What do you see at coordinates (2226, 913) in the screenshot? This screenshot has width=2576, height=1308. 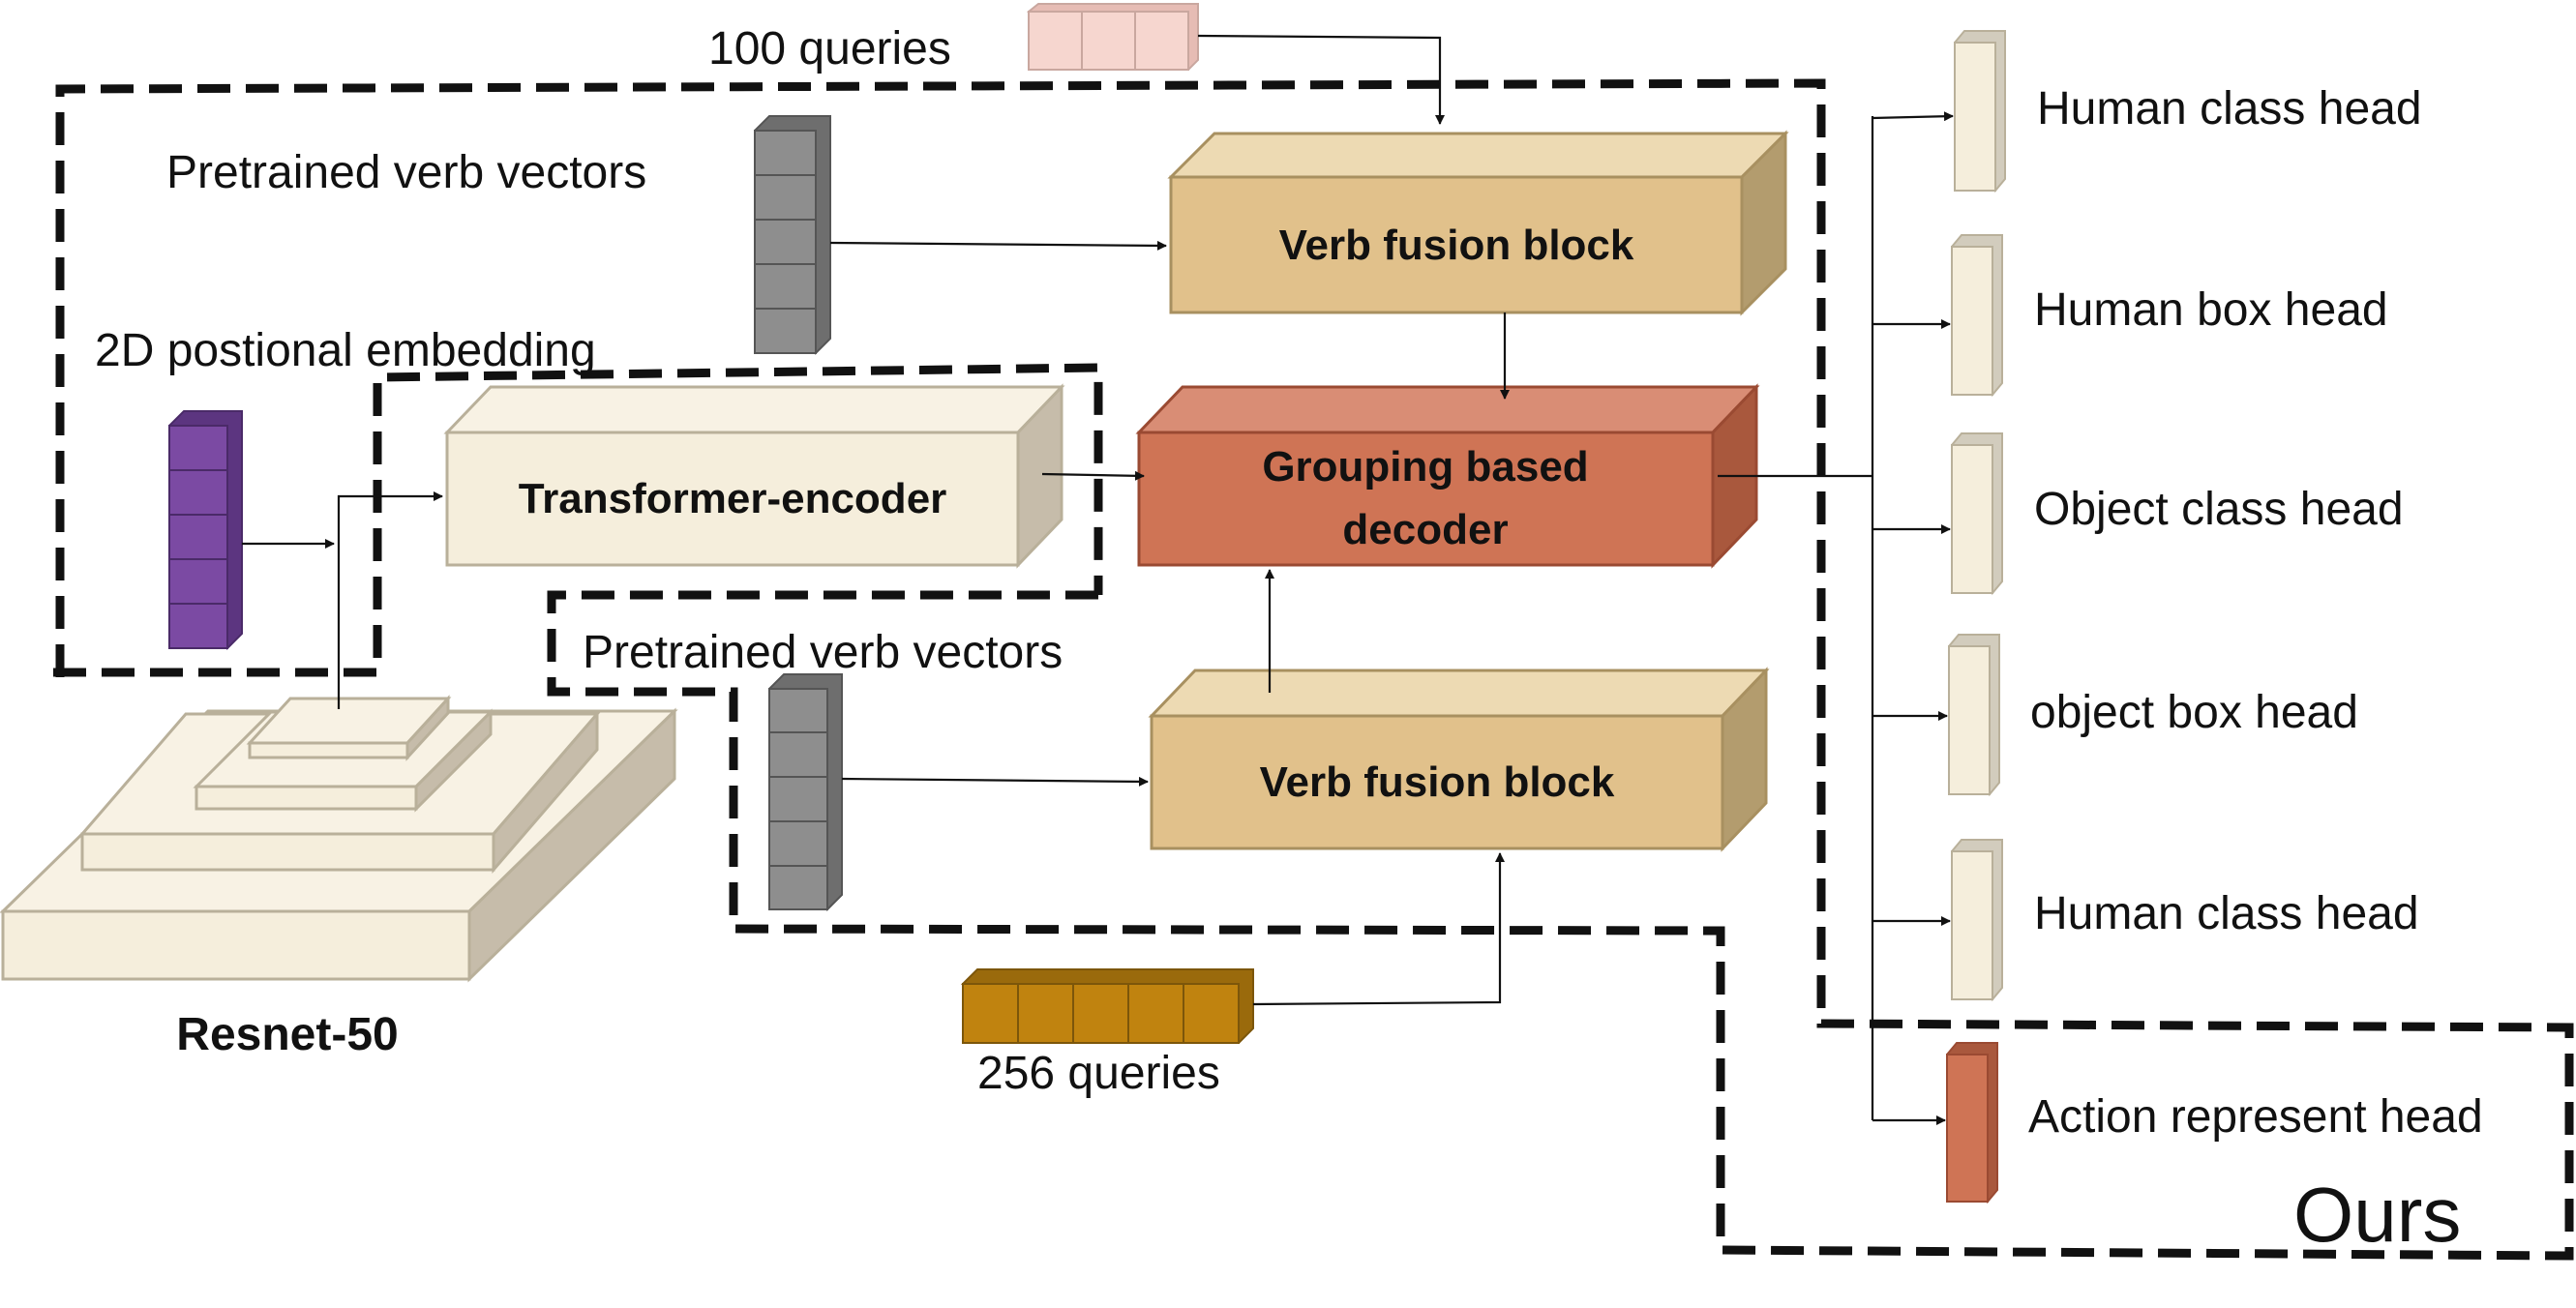 I see `head-label-5: Human class head` at bounding box center [2226, 913].